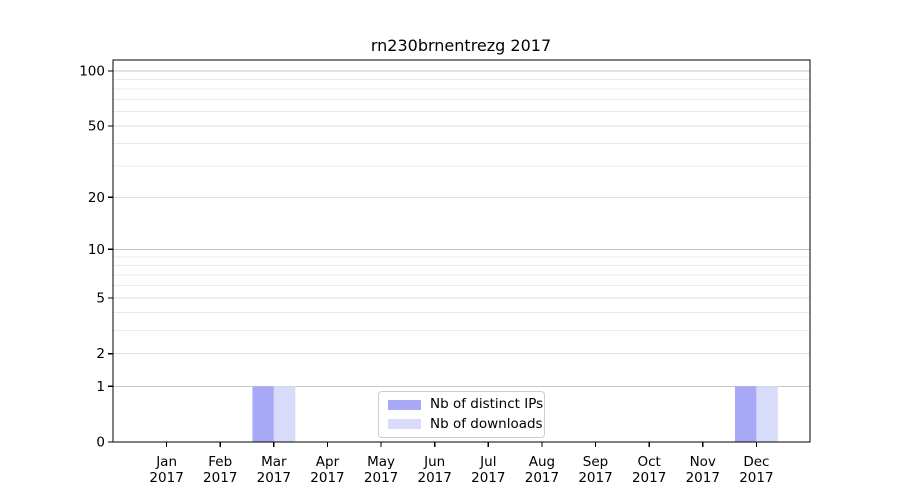 The height and width of the screenshot is (500, 900). What do you see at coordinates (703, 478) in the screenshot?
I see `x-tick-label-year-nov: 2017` at bounding box center [703, 478].